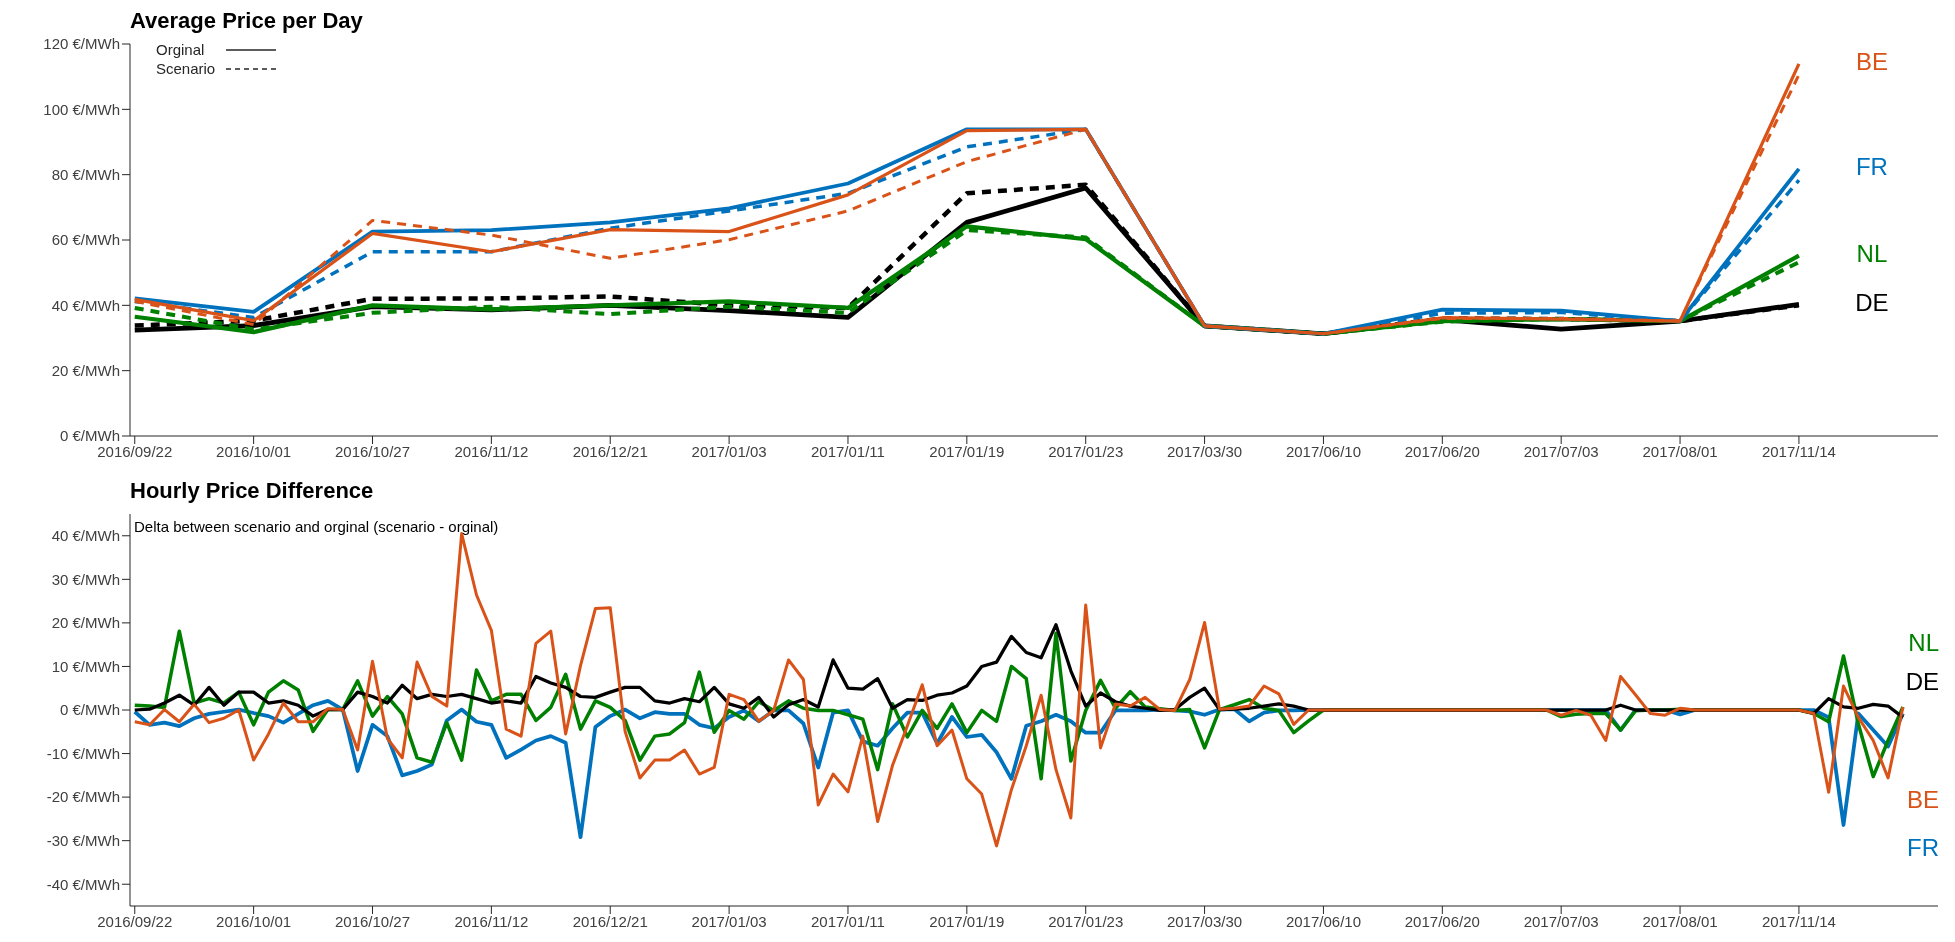 The image size is (1955, 942). What do you see at coordinates (181, 49) in the screenshot?
I see `annotation: Orginal` at bounding box center [181, 49].